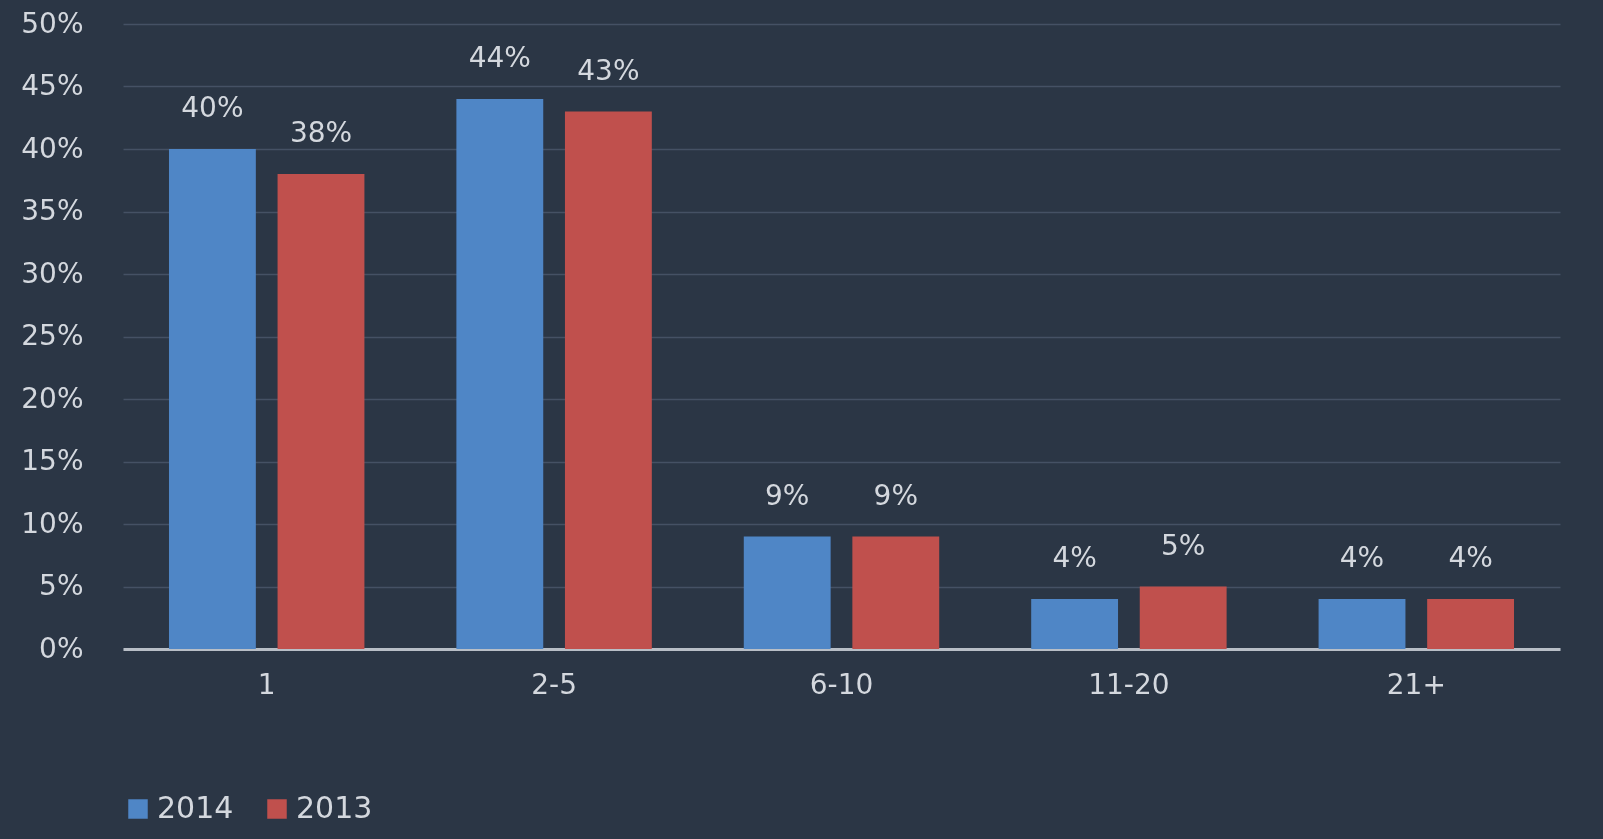 The image size is (1603, 839). I want to click on x-tick-label: 21+, so click(1416, 684).